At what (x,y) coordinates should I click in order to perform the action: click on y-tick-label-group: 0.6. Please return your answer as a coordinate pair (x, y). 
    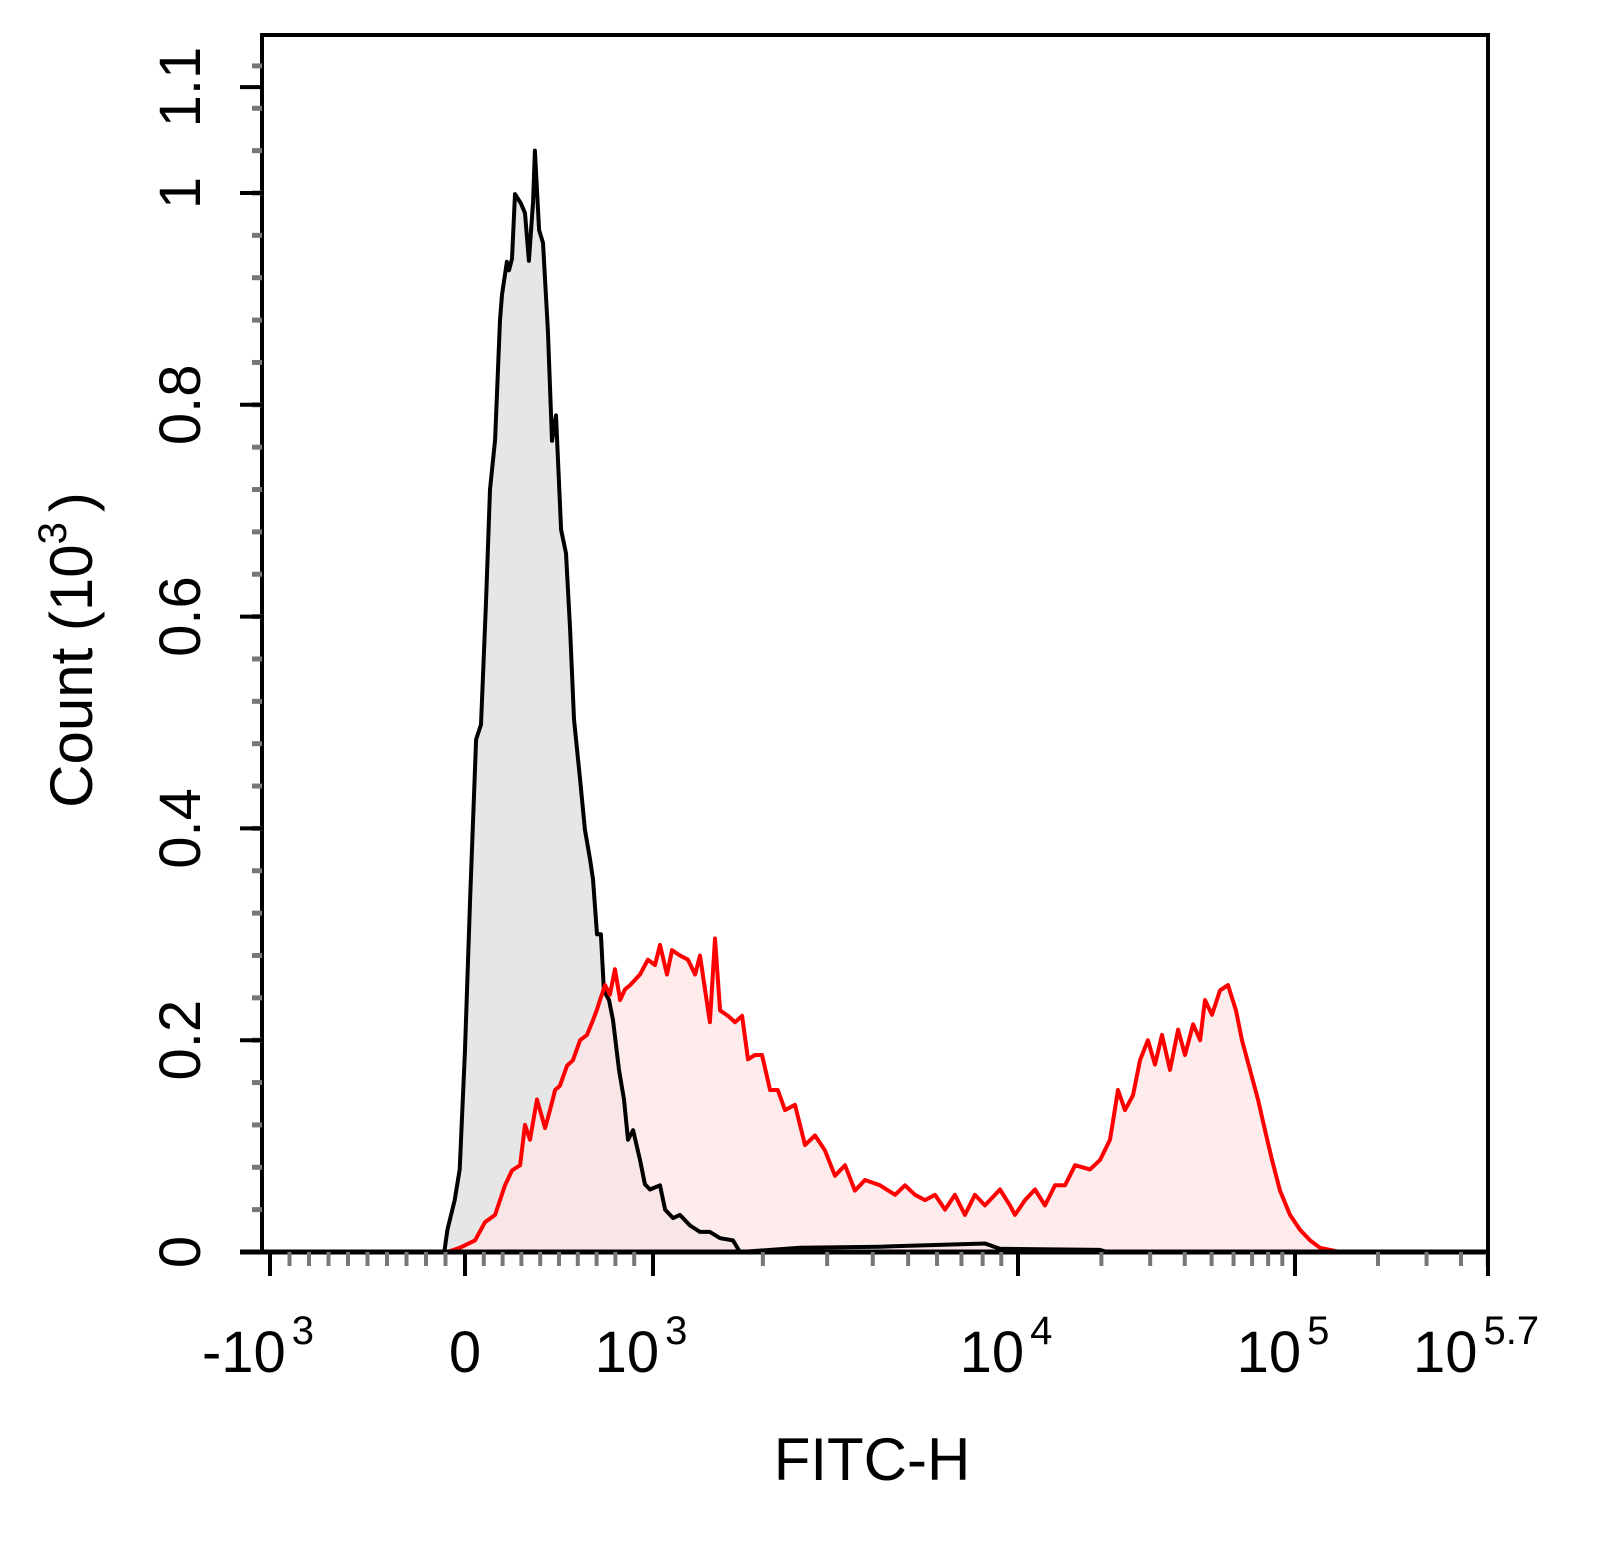
    Looking at the image, I should click on (180, 616).